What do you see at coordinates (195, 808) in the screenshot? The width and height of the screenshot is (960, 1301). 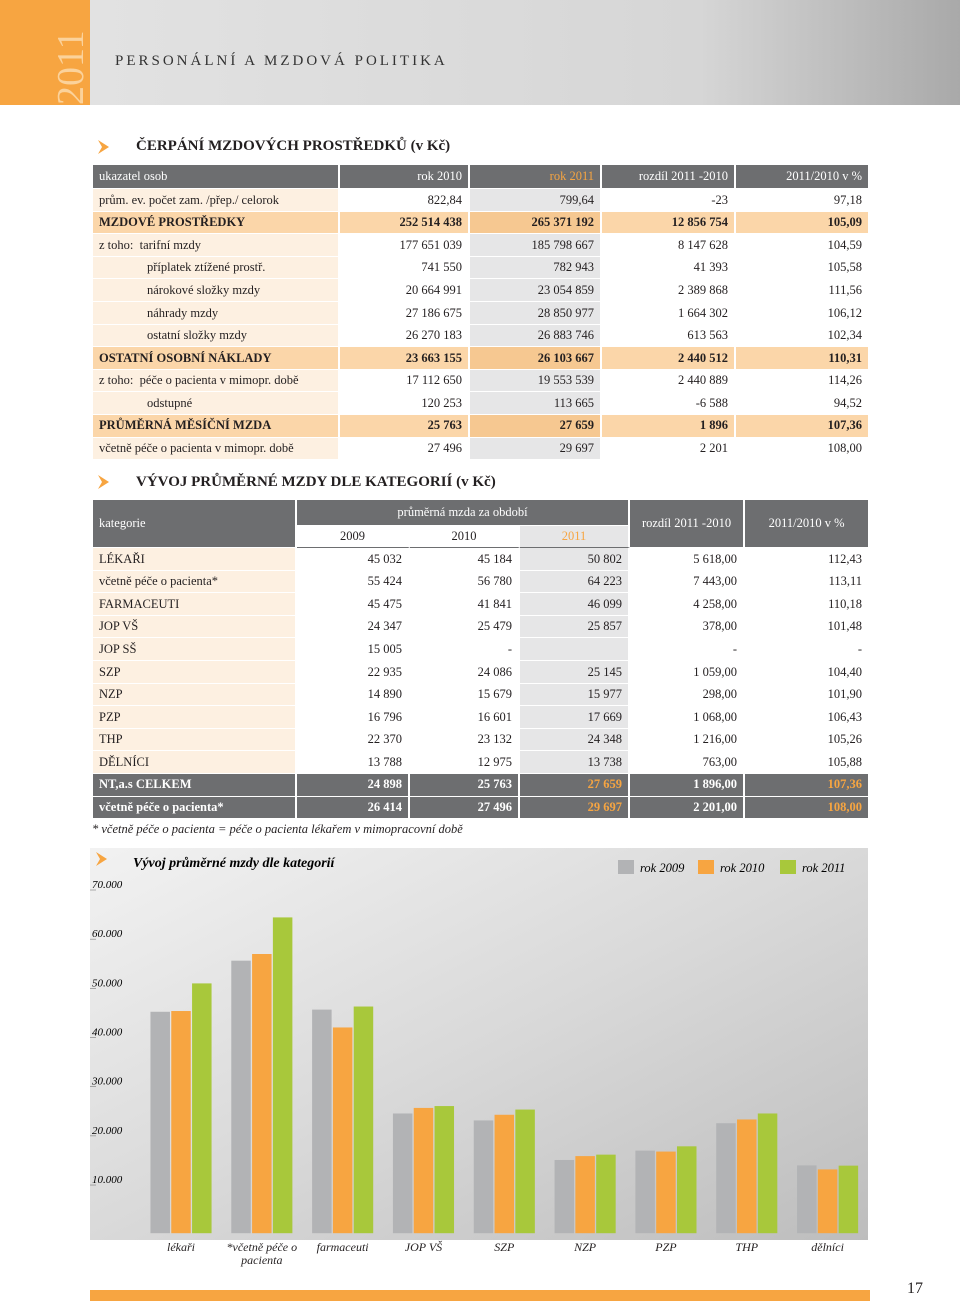 I see `table-cell: včetně péče o pacienta*` at bounding box center [195, 808].